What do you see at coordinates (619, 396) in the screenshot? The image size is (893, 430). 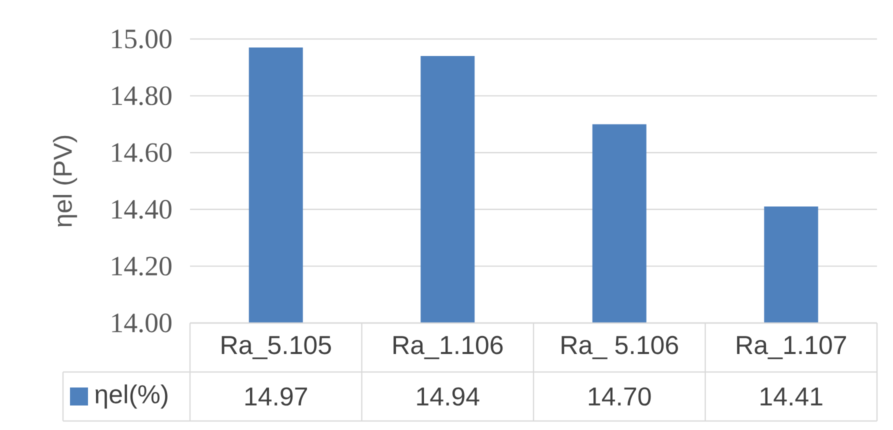 I see `data-label: 14.70` at bounding box center [619, 396].